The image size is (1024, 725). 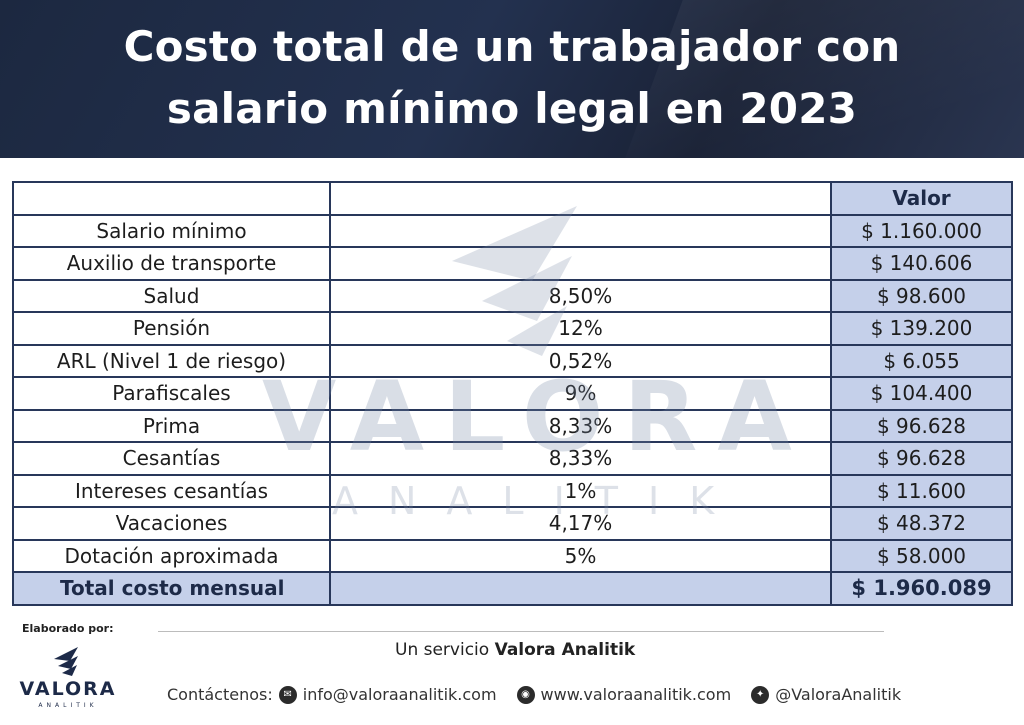 What do you see at coordinates (580, 393) in the screenshot?
I see `rate-cell: 9%` at bounding box center [580, 393].